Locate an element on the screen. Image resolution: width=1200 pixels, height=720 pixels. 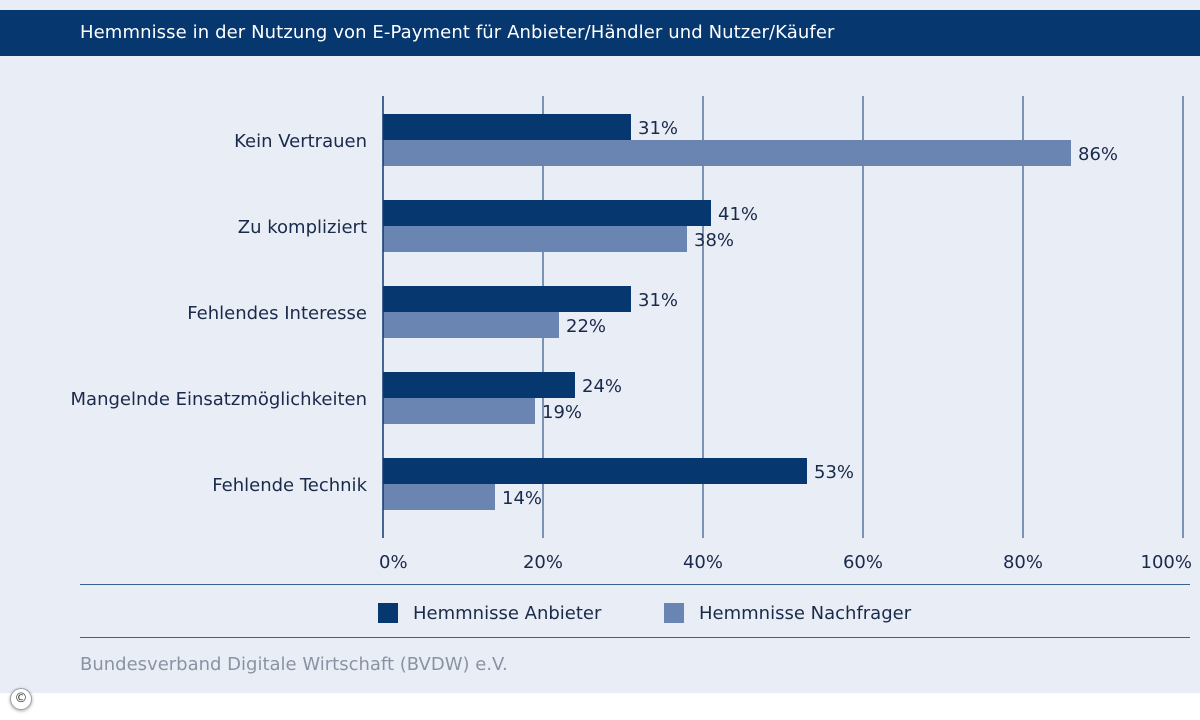
legend-item-anbieter: Hemmnisse Anbieter is located at coordinates (489, 613).